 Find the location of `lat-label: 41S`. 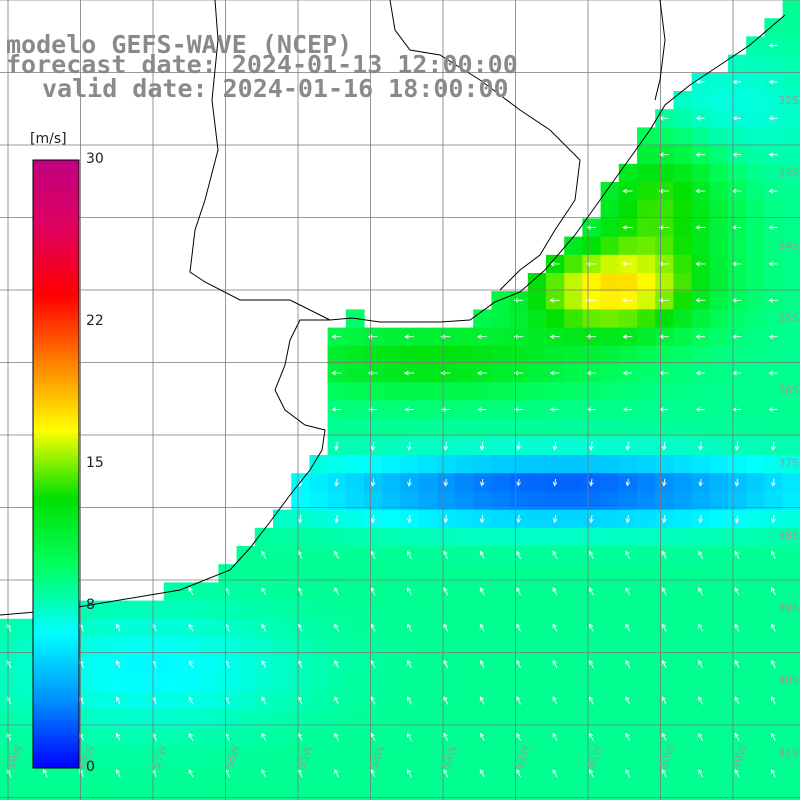

lat-label: 41S is located at coordinates (788, 753).